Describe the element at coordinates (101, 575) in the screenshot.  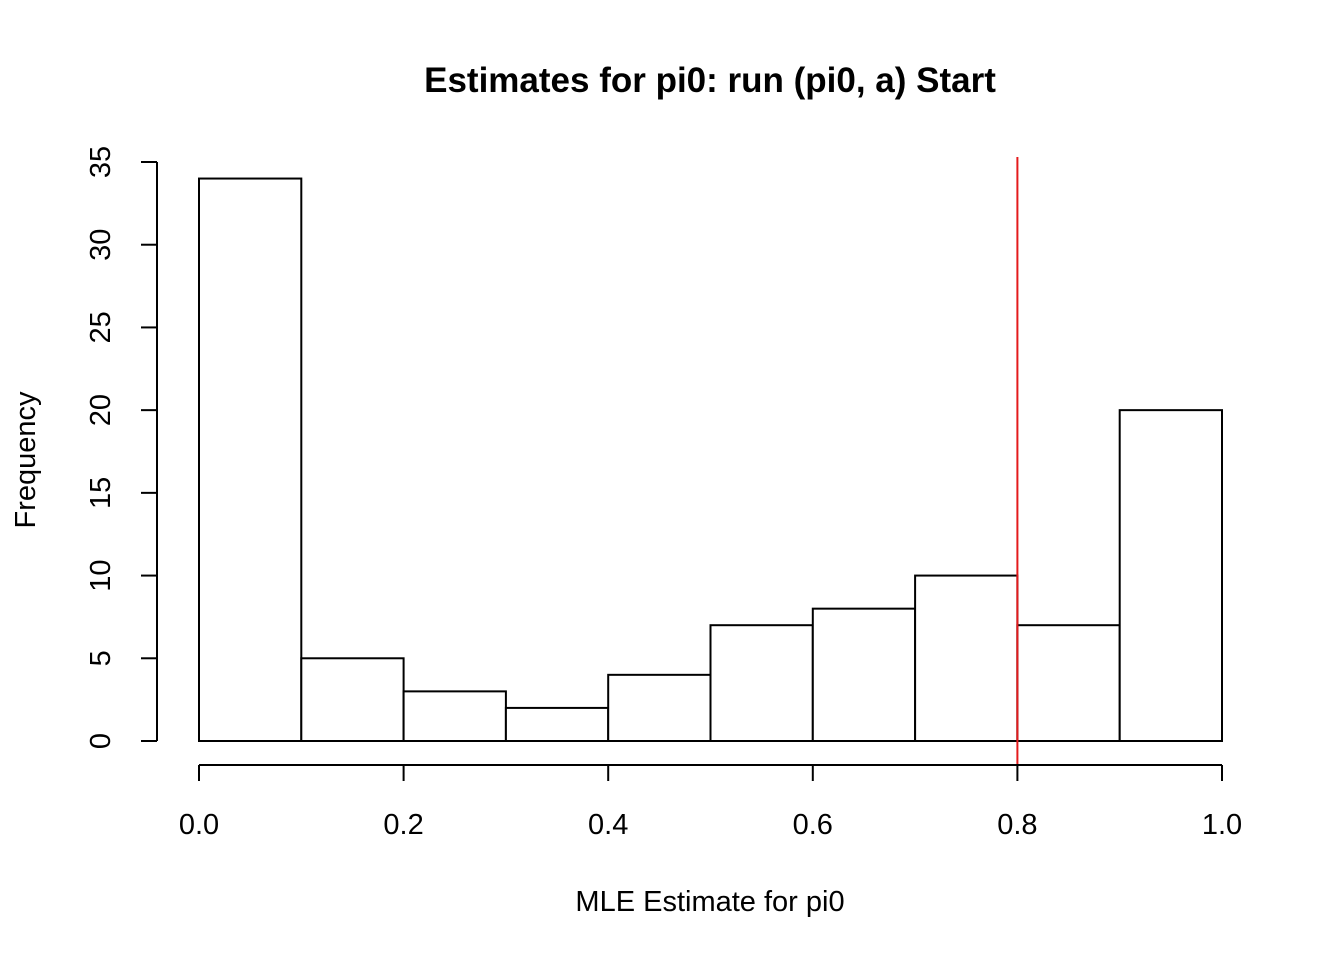
I see `y-tick-label: 10` at that location.